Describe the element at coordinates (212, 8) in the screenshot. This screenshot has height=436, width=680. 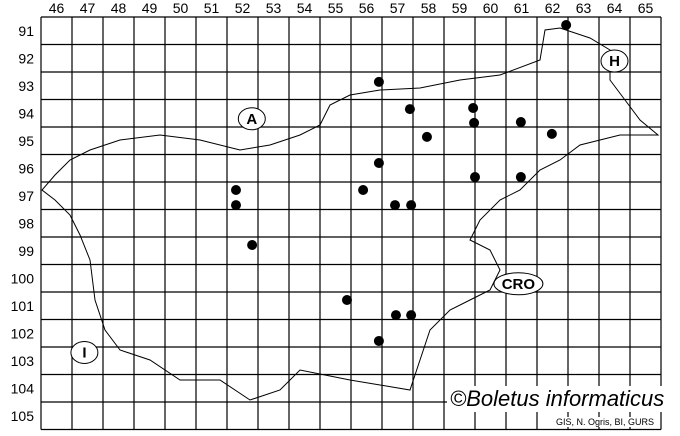
I see `column-label: 51` at that location.